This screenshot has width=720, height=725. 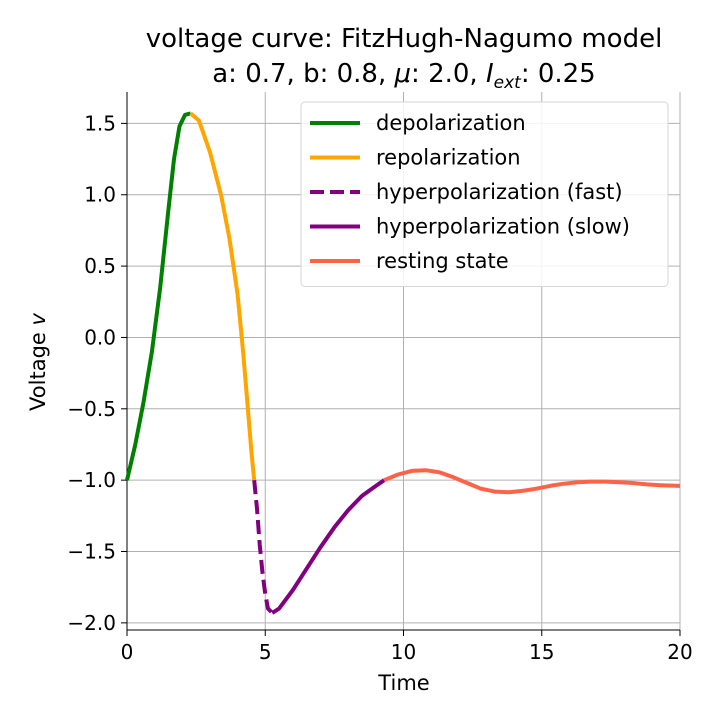 I want to click on legend-label-repolarization: repolarization, so click(x=448, y=158).